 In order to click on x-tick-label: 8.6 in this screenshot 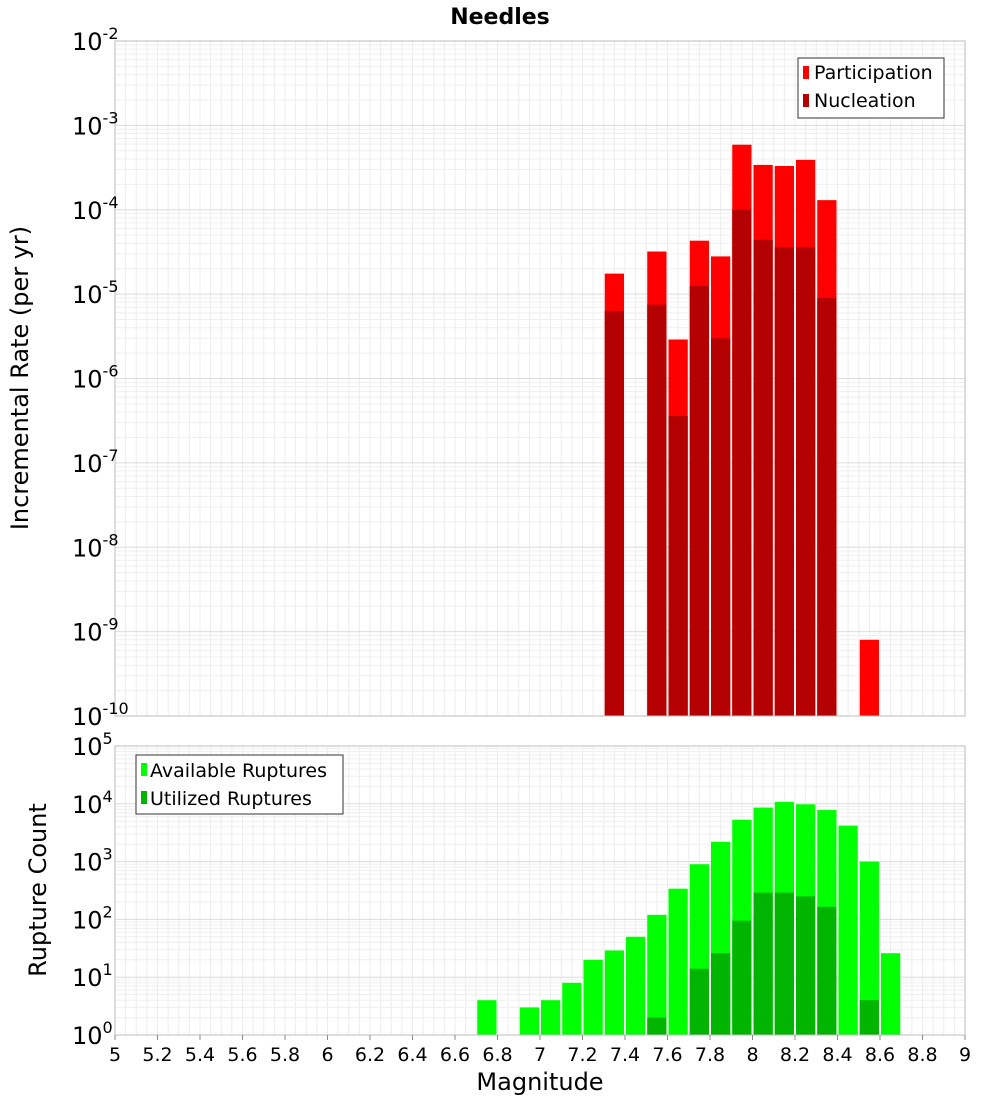, I will do `click(880, 1055)`.